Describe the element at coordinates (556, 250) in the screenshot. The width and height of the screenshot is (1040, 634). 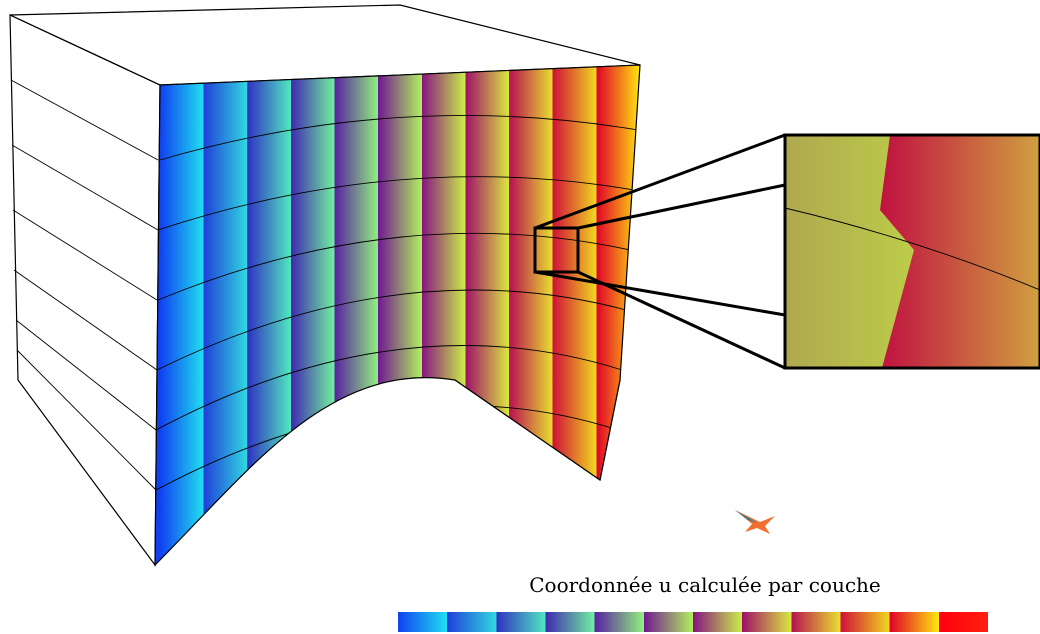
I see `zoom-box` at that location.